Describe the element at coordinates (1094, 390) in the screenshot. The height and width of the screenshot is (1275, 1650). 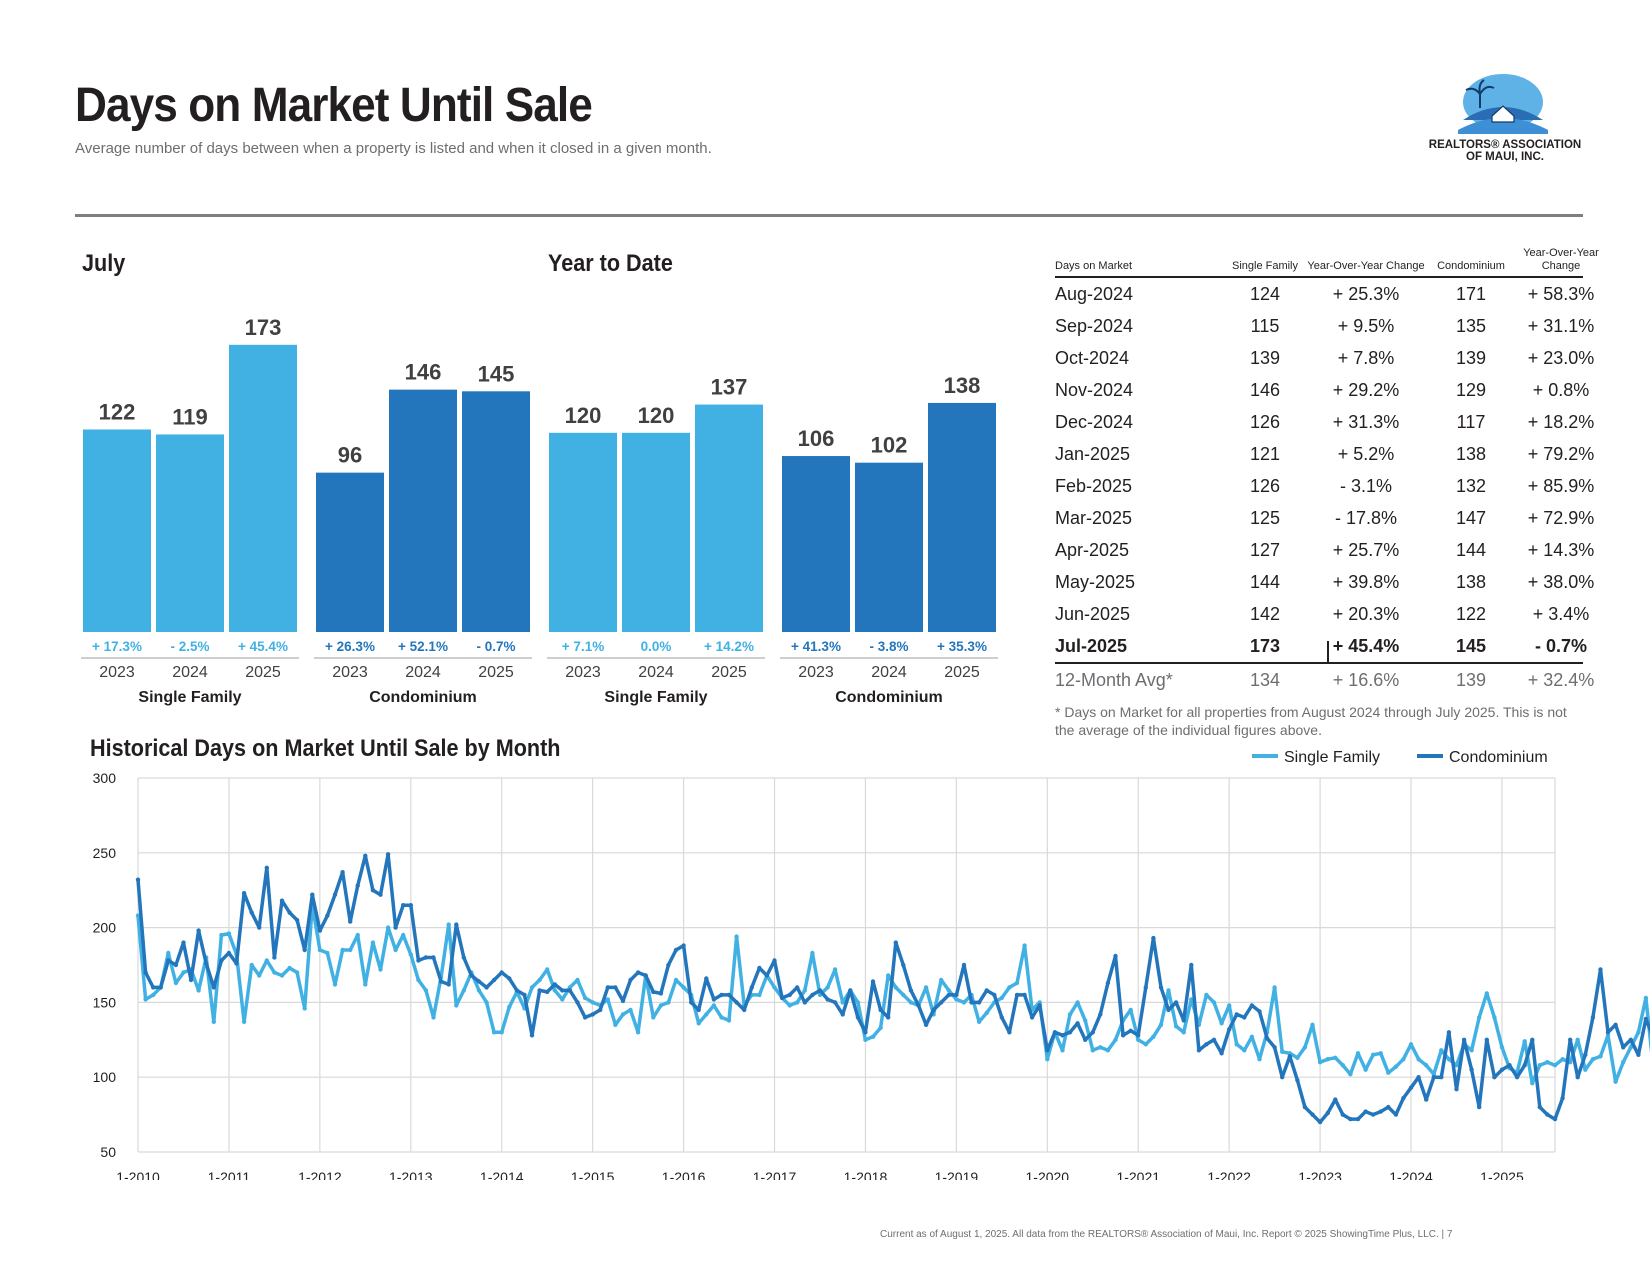
I see `table-cell-month: Nov-2024` at that location.